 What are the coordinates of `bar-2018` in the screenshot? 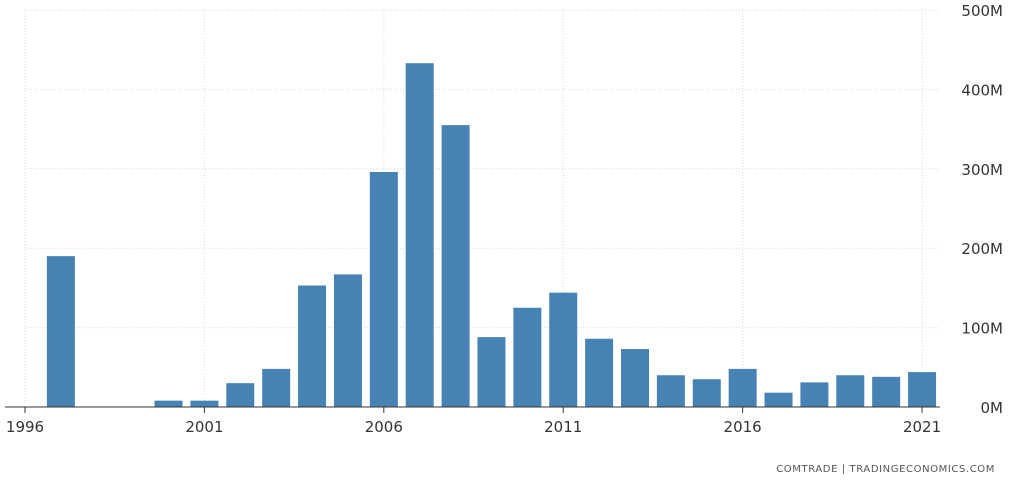 It's located at (814, 394).